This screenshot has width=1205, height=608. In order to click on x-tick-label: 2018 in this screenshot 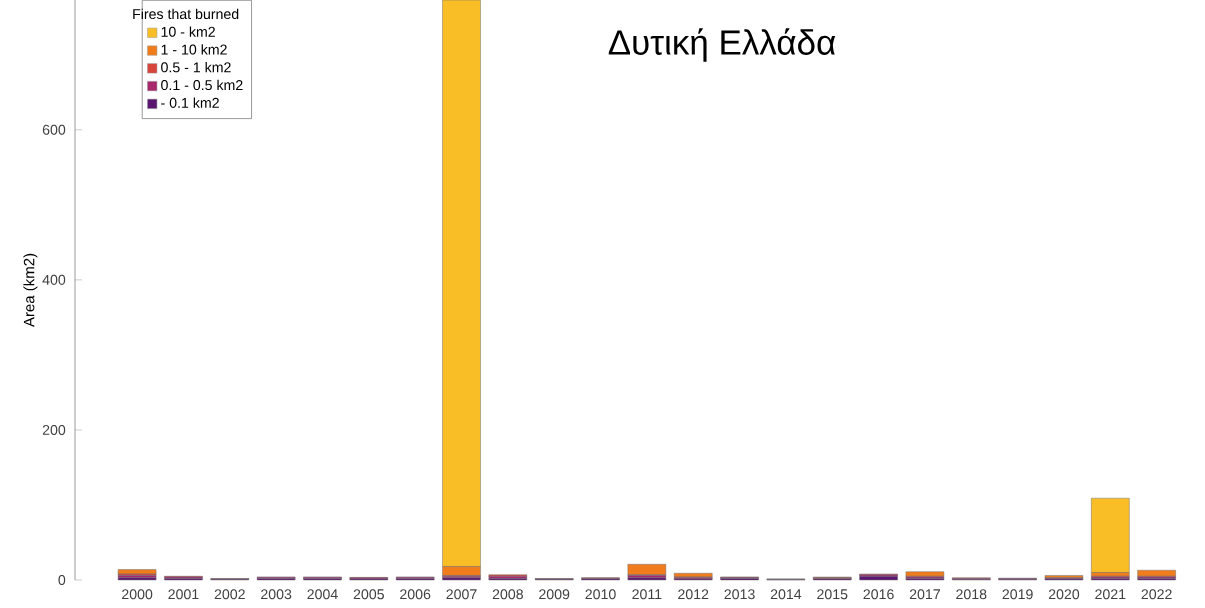, I will do `click(971, 594)`.